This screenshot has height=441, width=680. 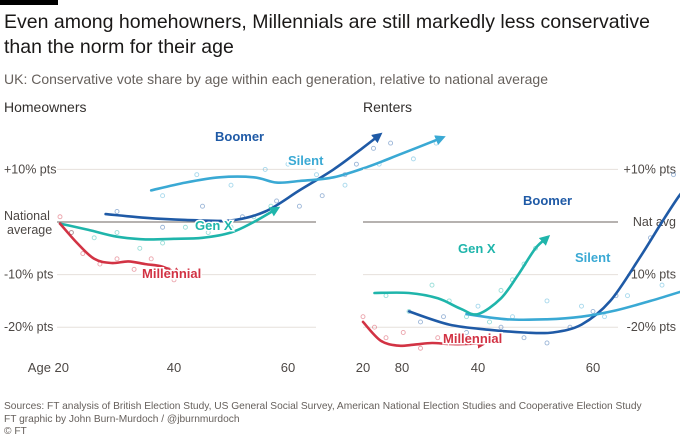 What do you see at coordinates (654, 222) in the screenshot?
I see `y-tick-label: Nat avg` at bounding box center [654, 222].